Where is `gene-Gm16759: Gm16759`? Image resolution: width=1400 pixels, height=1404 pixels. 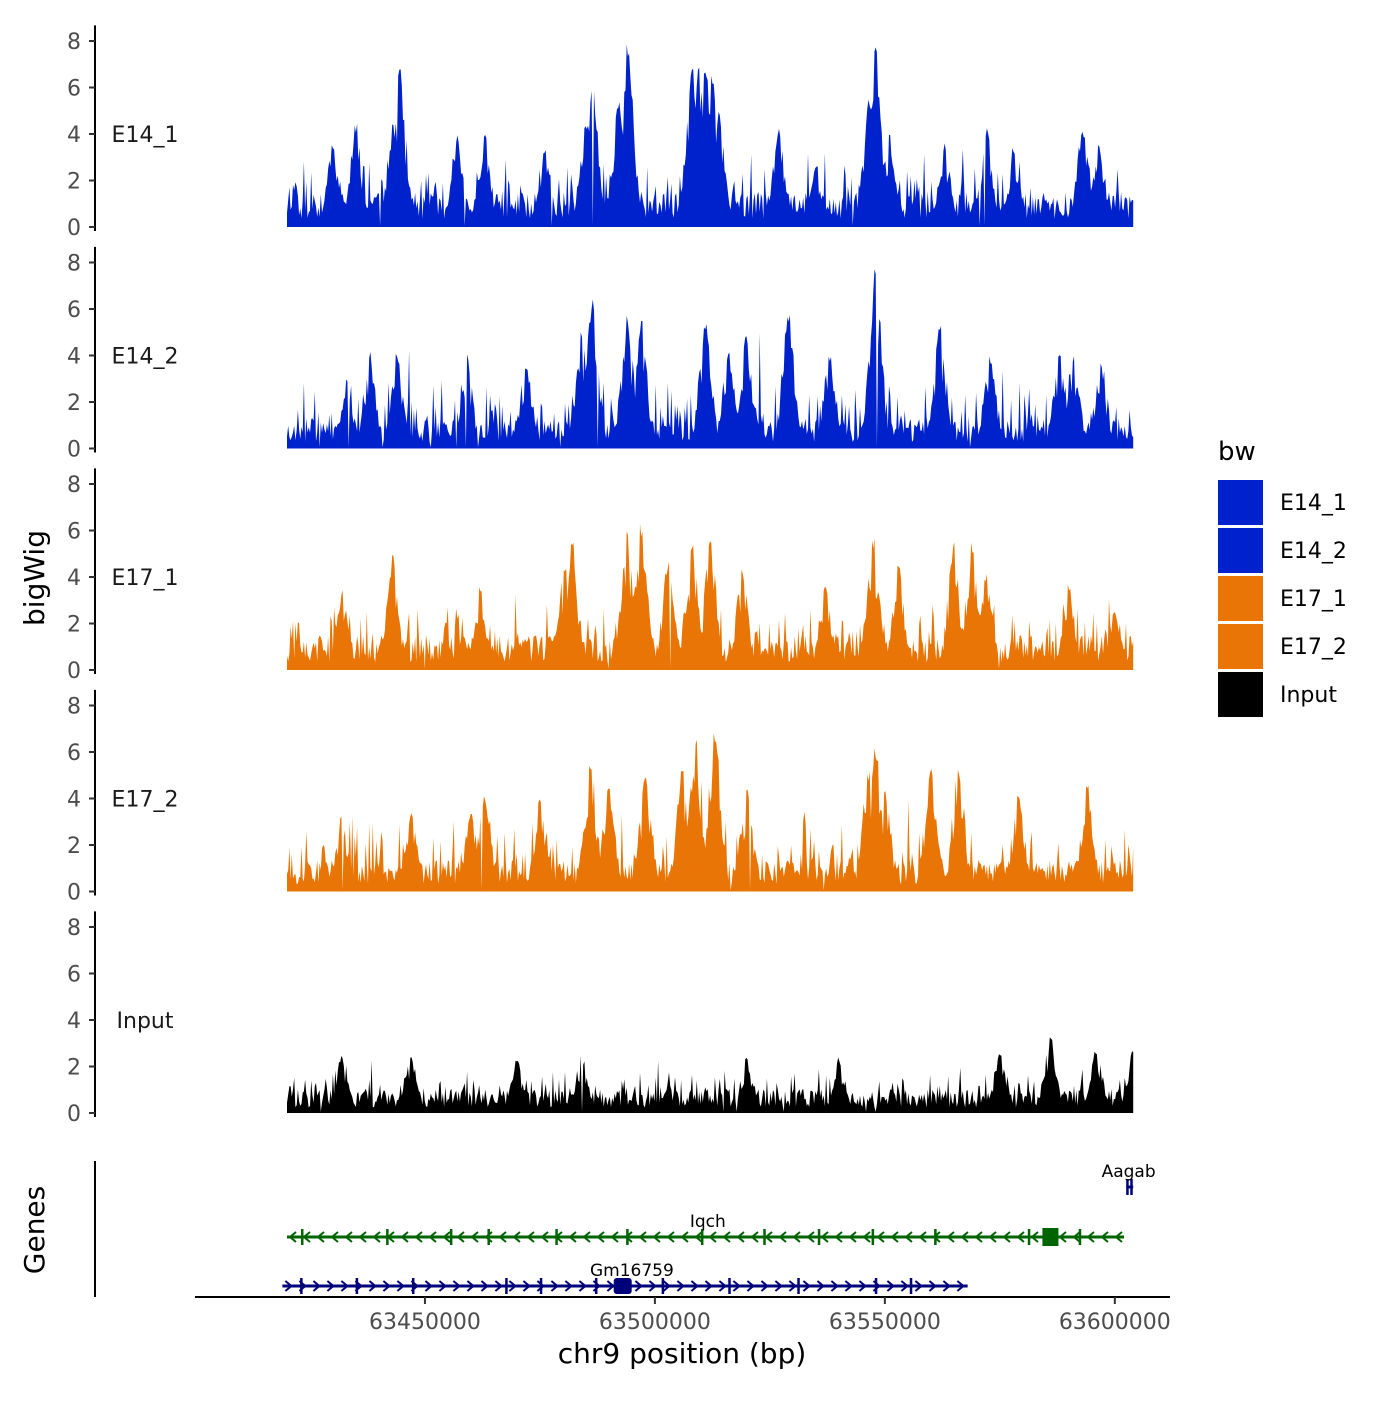 gene-Gm16759: Gm16759 is located at coordinates (625, 1277).